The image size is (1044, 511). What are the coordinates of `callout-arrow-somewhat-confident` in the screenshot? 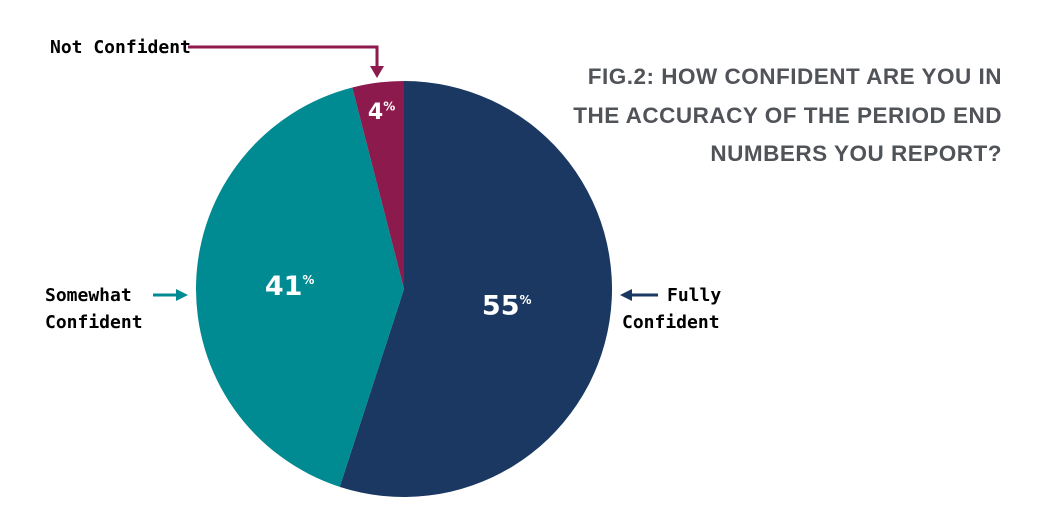 It's located at (182, 295).